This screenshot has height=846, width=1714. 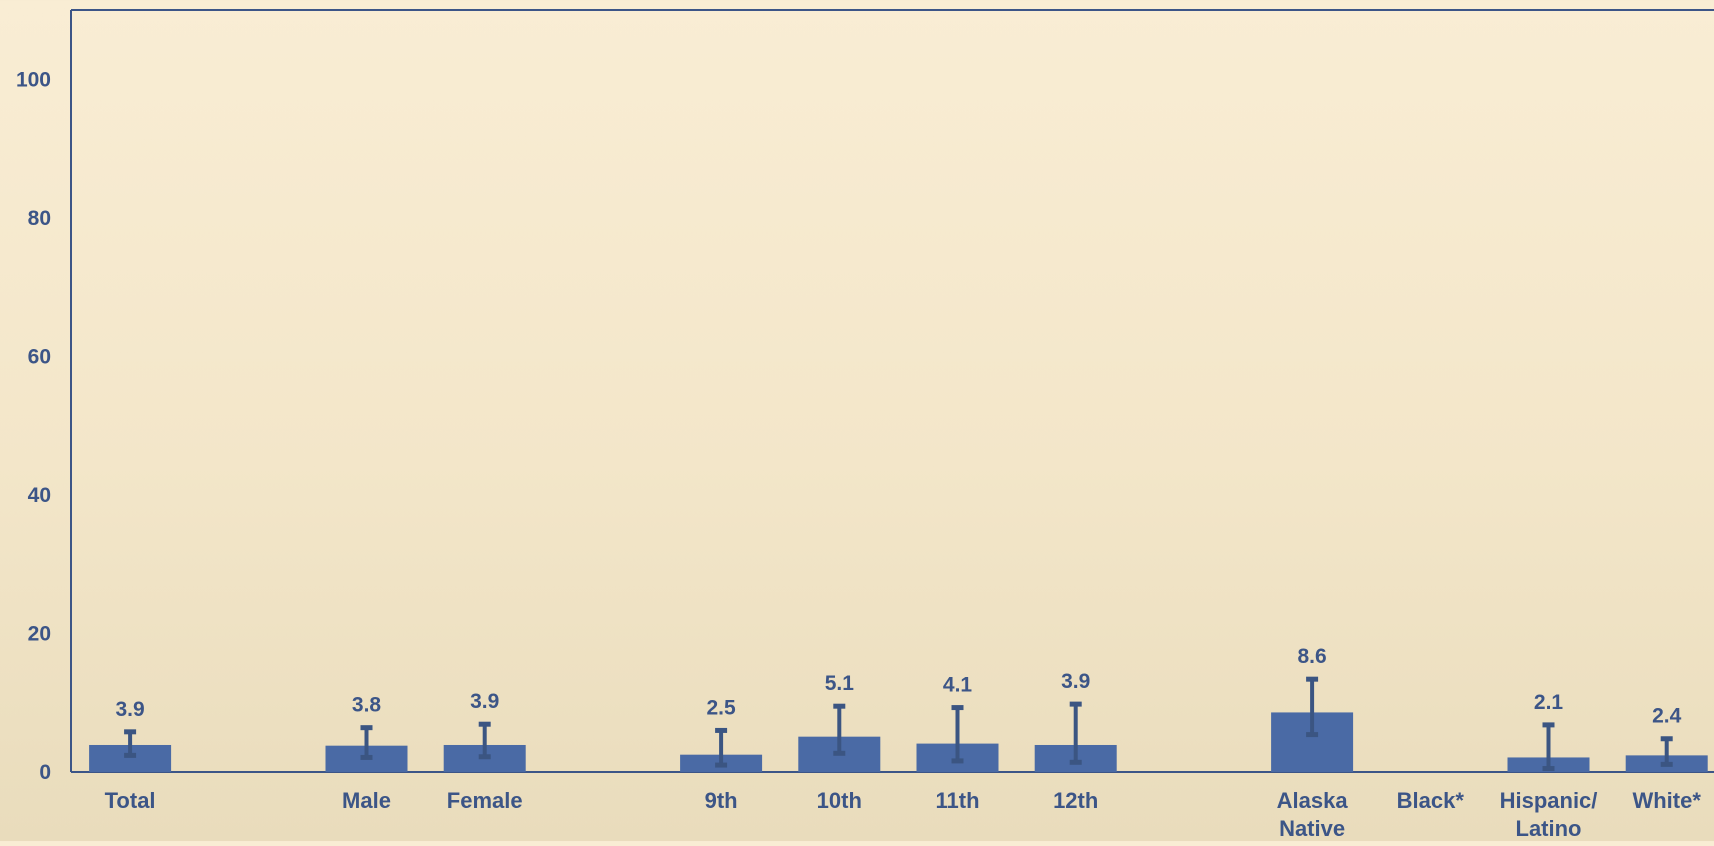 What do you see at coordinates (1075, 681) in the screenshot?
I see `data-label-12th: 3.9` at bounding box center [1075, 681].